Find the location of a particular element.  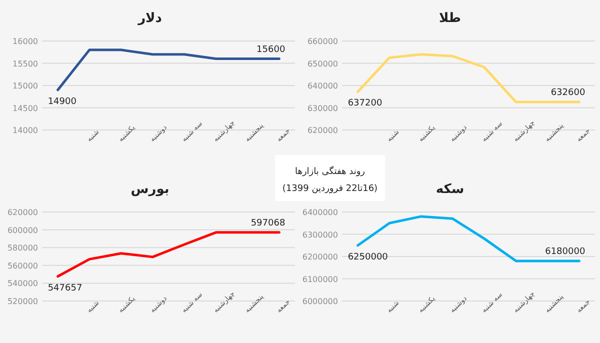

y-tick-label: 16000 is located at coordinates (25, 41).